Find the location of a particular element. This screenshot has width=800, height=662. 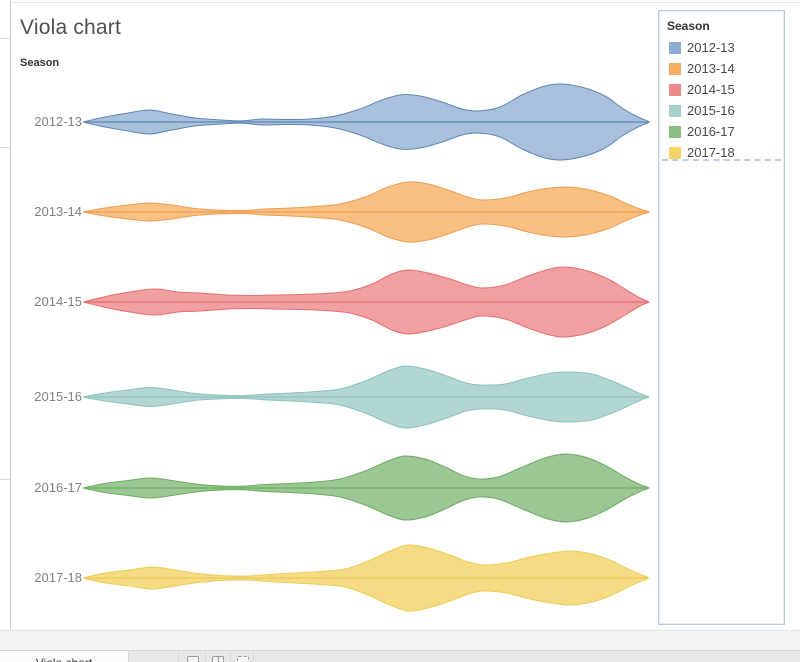

new-story-icon is located at coordinates (243, 659).